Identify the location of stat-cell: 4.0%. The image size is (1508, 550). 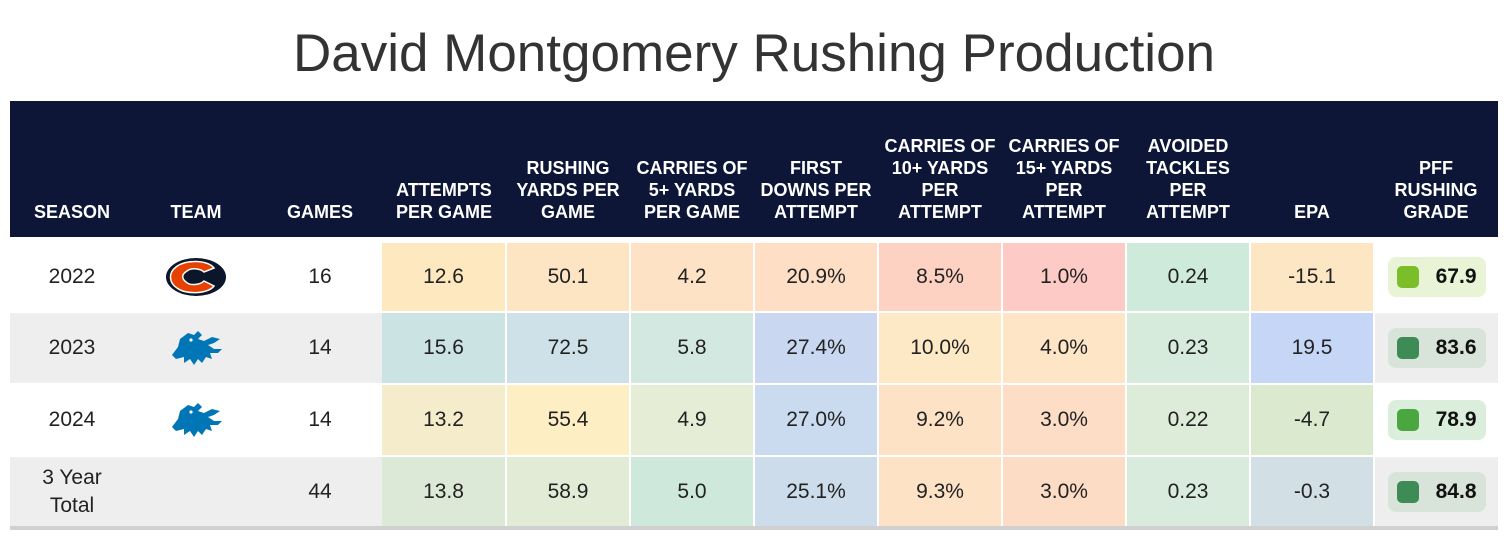
(1064, 348).